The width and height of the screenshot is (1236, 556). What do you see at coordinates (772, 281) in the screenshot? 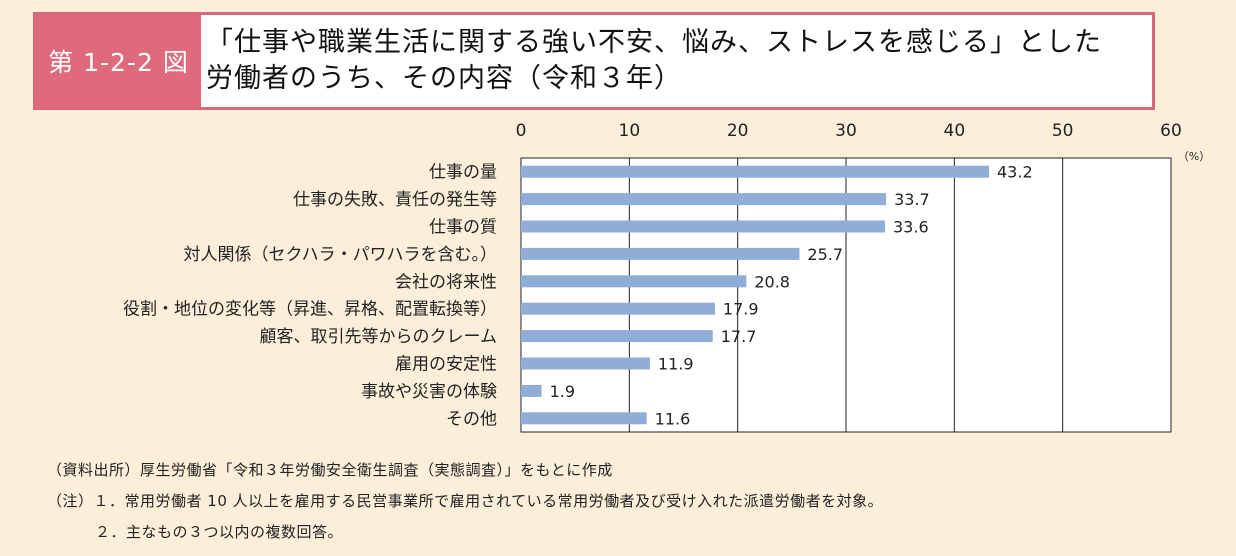
I see `data-label: 20.8` at bounding box center [772, 281].